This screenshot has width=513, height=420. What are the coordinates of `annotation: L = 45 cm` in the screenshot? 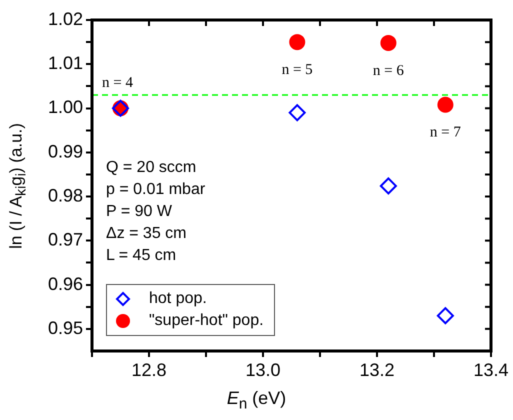 It's located at (142, 256).